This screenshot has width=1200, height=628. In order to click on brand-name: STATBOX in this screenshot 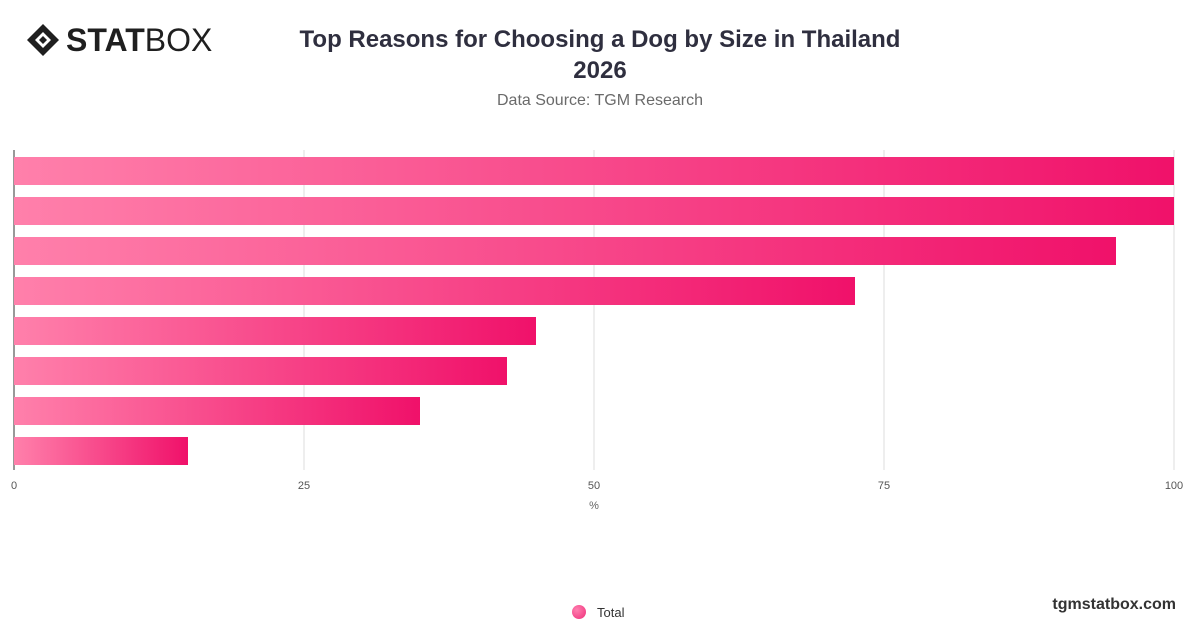, I will do `click(139, 40)`.